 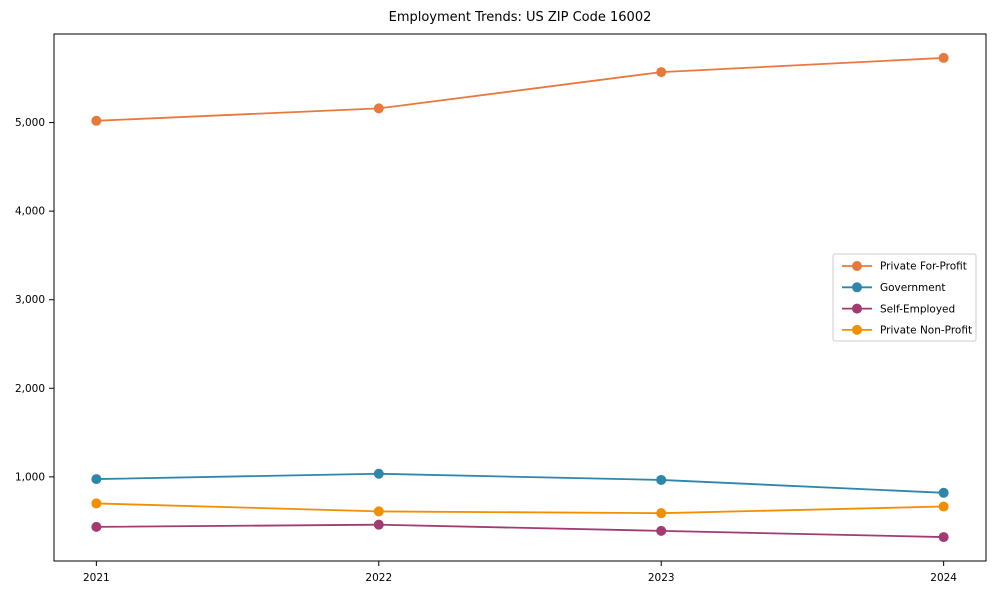 I want to click on legend-label: Private Non-Profit, so click(x=926, y=331).